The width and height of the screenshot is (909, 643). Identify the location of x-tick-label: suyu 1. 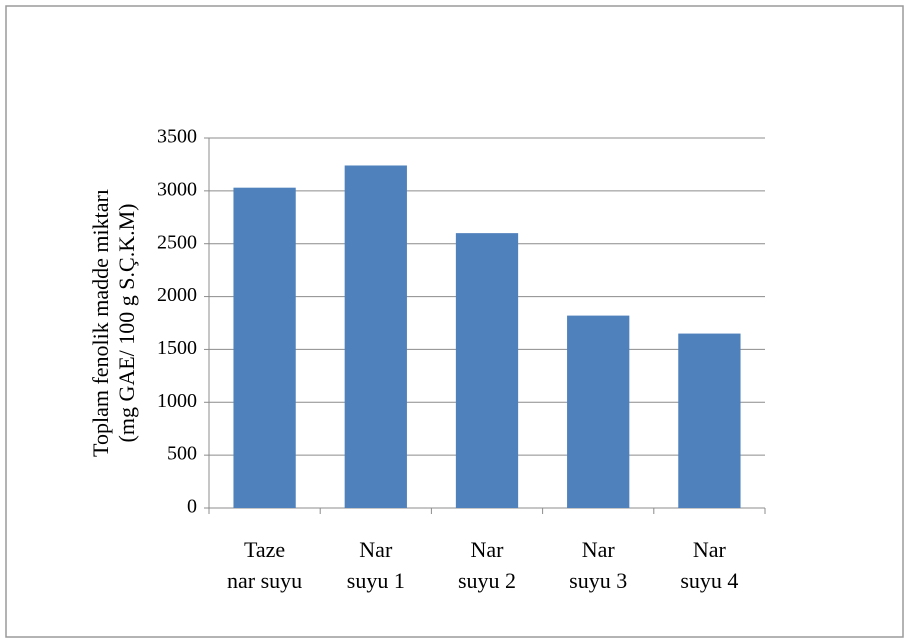
(376, 580).